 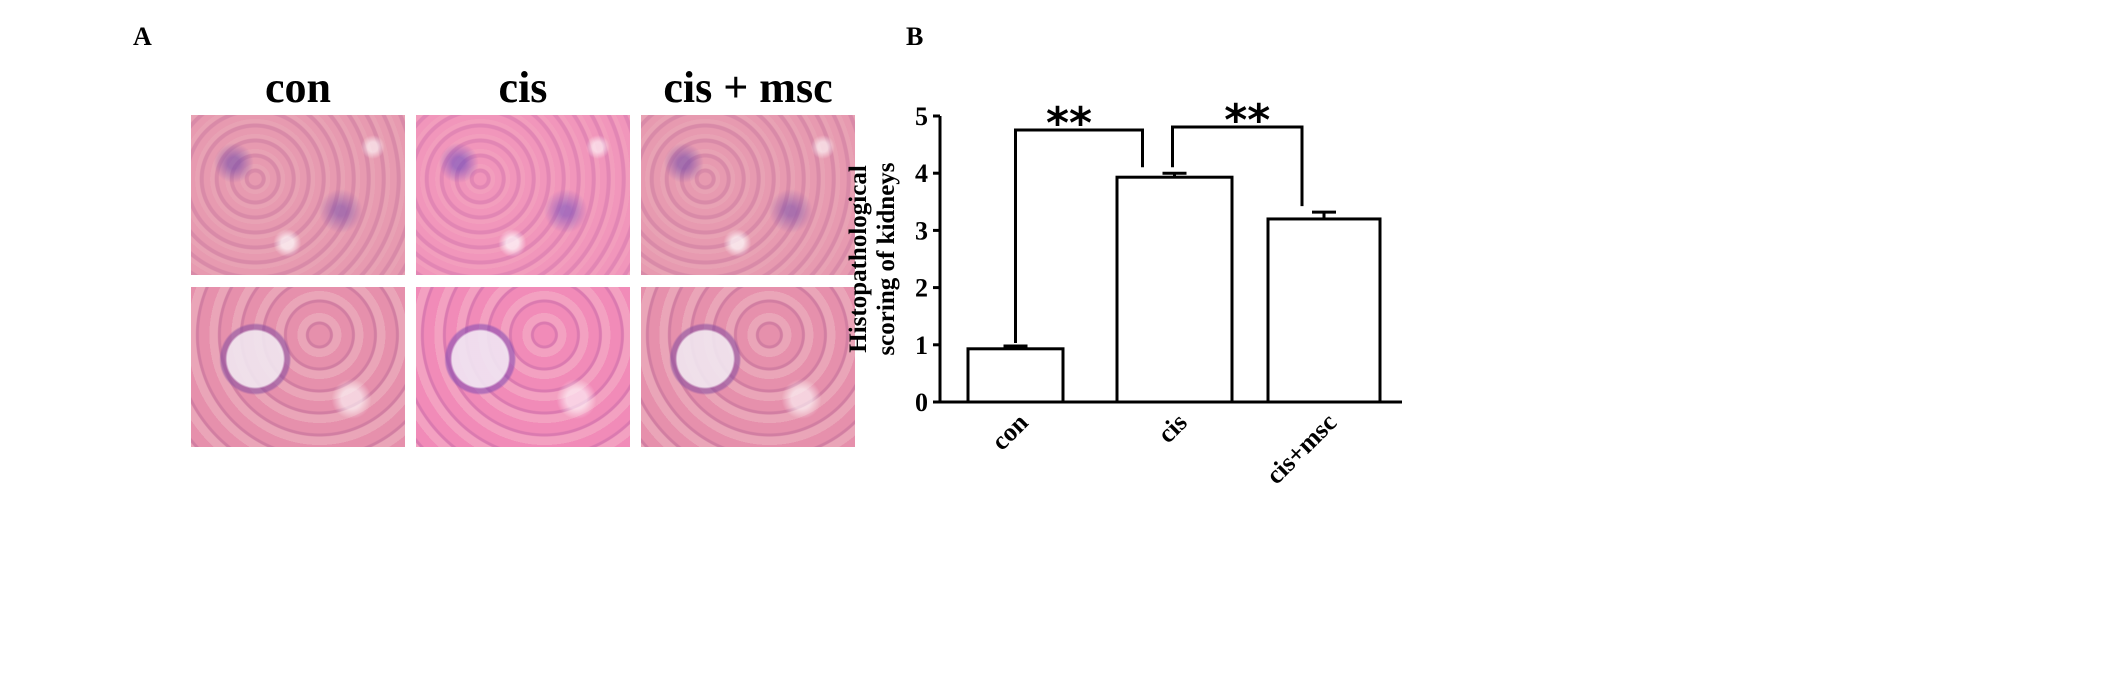 What do you see at coordinates (298, 87) in the screenshot?
I see `column-title-con: con` at bounding box center [298, 87].